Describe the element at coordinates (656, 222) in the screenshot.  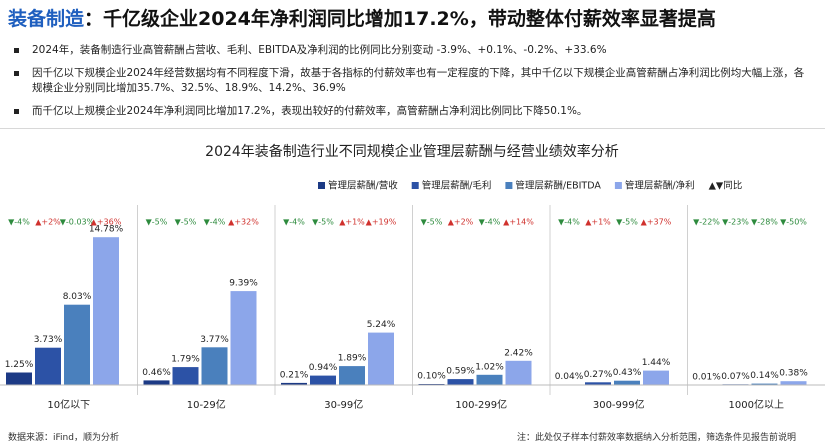
I see `change-label: ▲+37%` at that location.